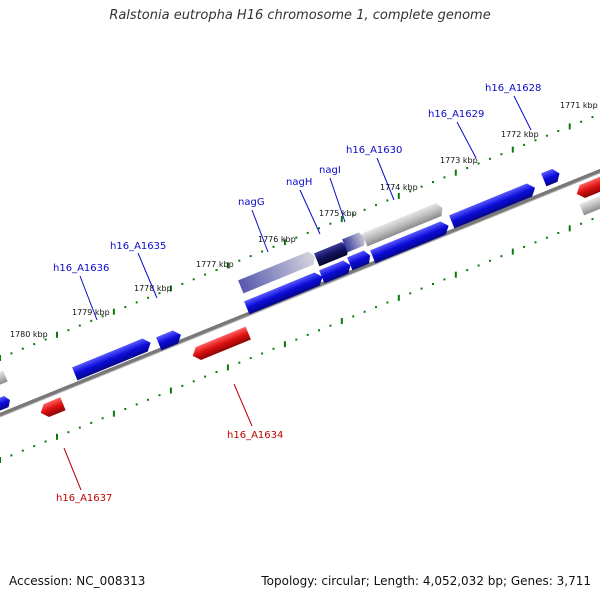 This screenshot has width=600, height=600. I want to click on gene-label-nagH: nagH, so click(299, 182).